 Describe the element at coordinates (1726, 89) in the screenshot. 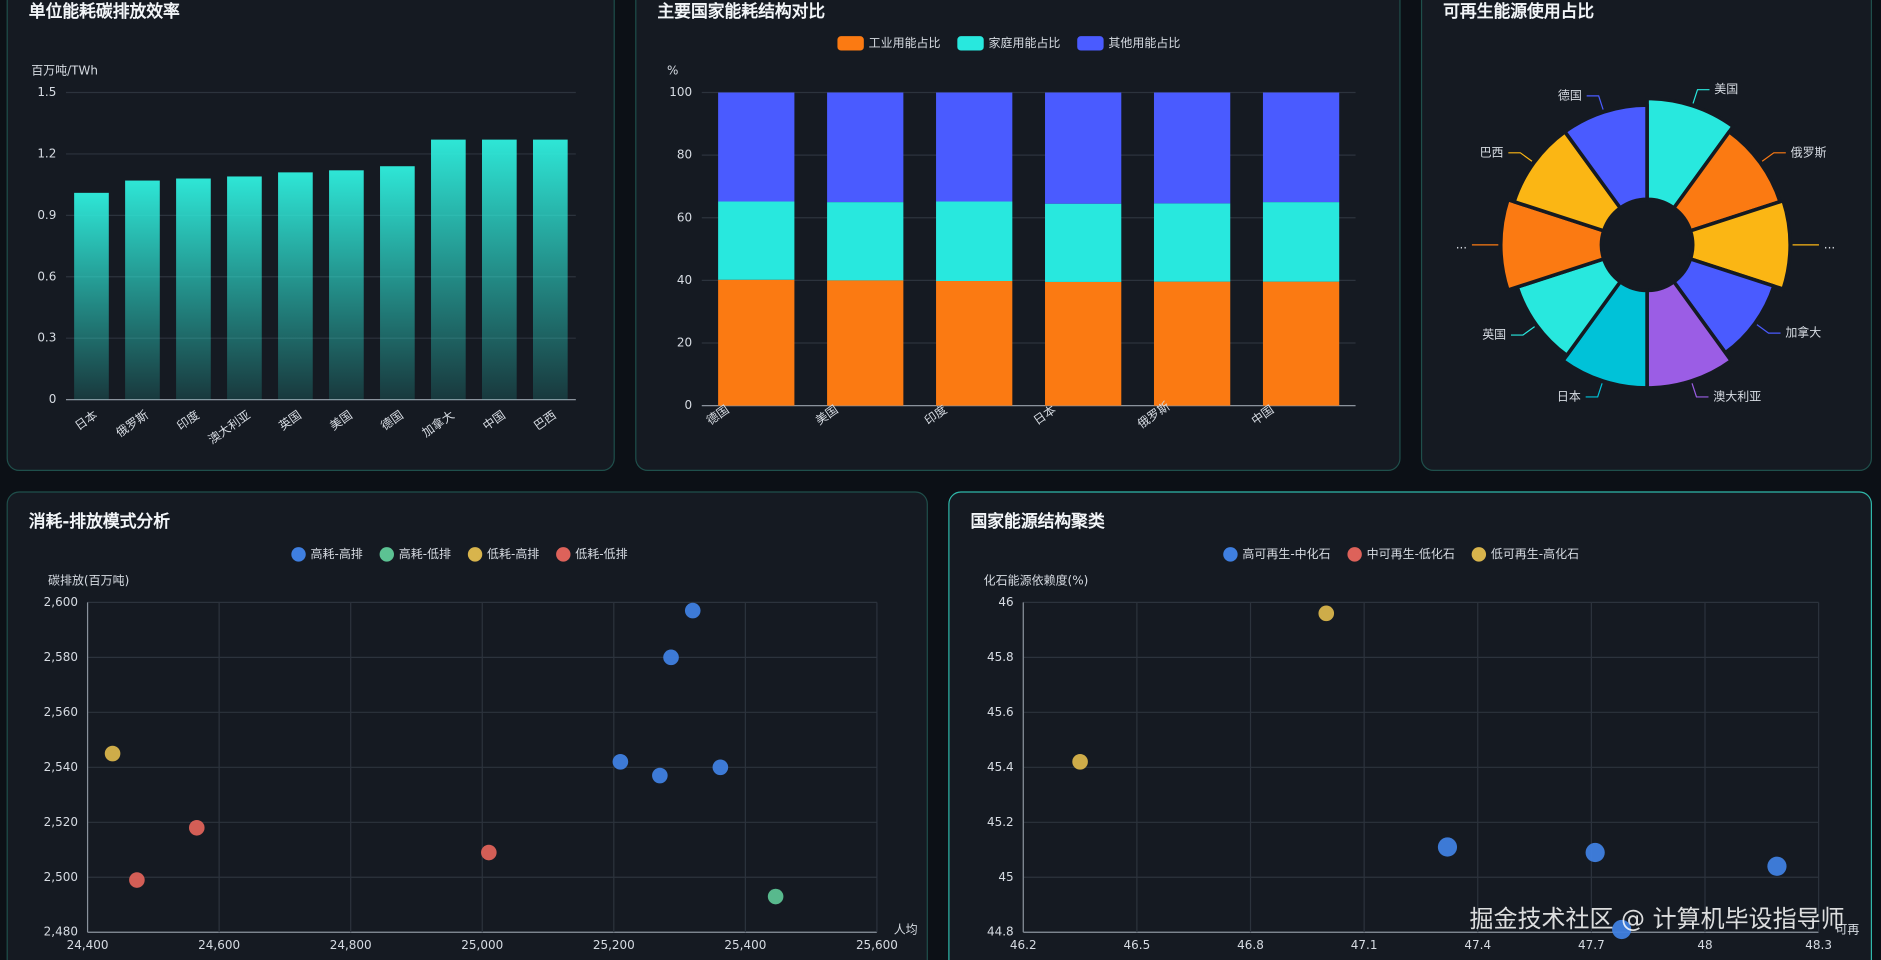

I see `pie-label: 美国` at that location.